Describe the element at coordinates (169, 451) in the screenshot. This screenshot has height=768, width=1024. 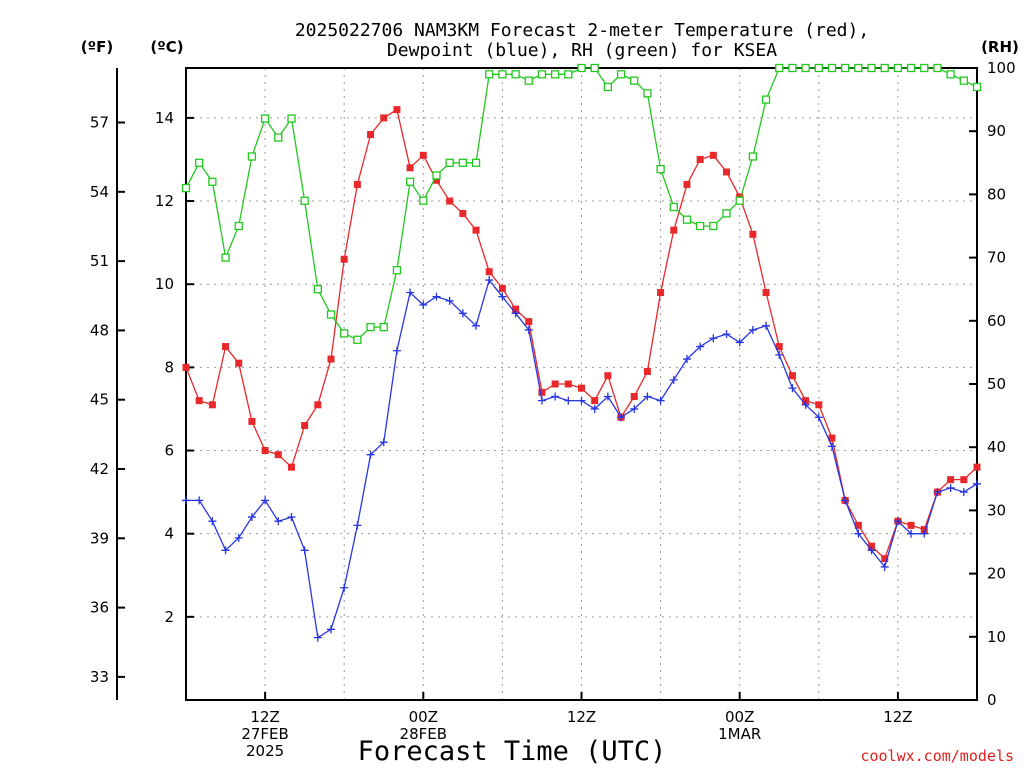
I see `celsius-tick-label: 6` at that location.